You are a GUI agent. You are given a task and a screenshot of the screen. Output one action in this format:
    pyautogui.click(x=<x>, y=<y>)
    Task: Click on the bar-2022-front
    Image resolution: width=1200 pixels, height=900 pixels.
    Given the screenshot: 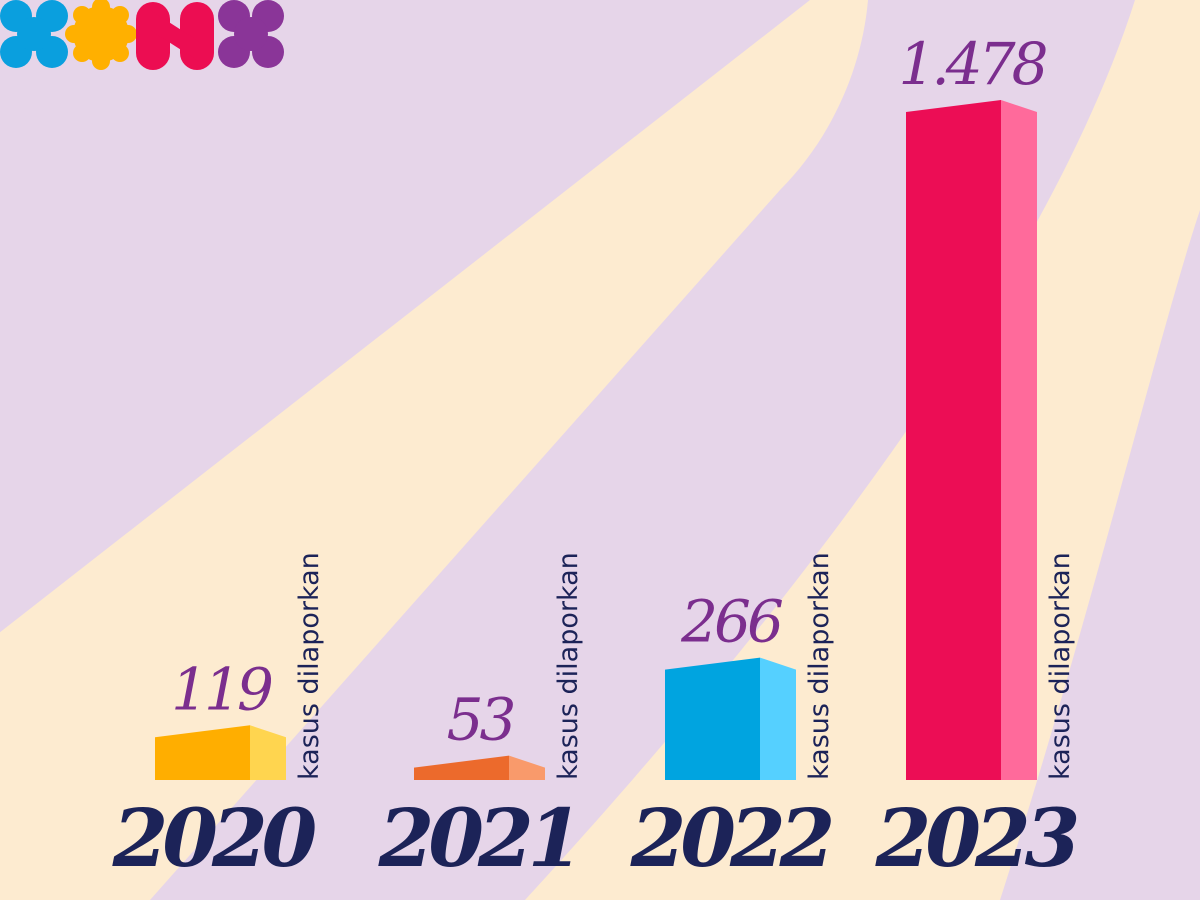 What is the action you would take?
    pyautogui.click(x=712, y=718)
    